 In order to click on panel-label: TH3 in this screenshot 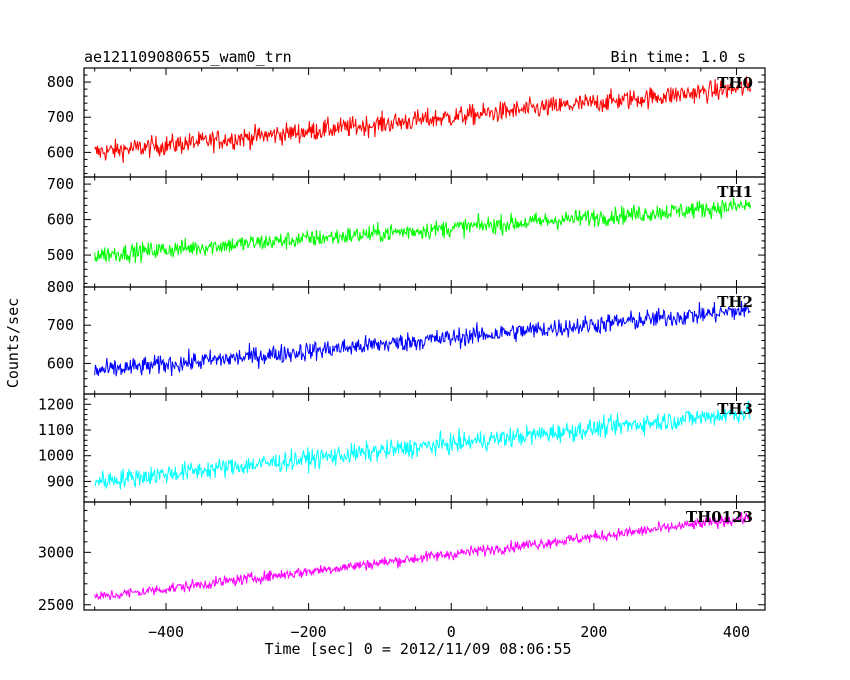, I will do `click(735, 409)`.